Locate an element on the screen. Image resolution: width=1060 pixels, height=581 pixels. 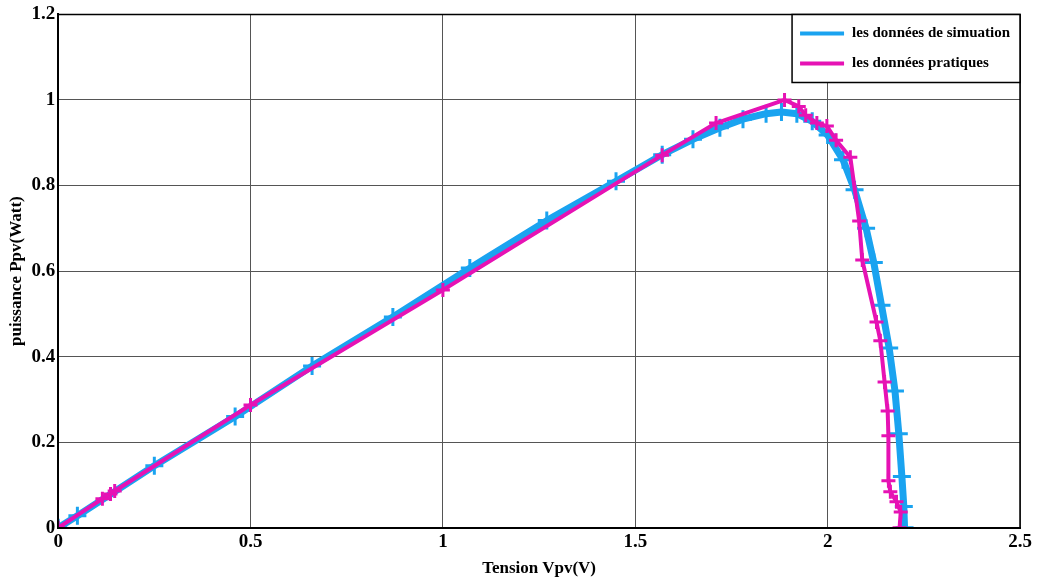
x-axis-title: Tension Vpv(V) is located at coordinates (539, 568).